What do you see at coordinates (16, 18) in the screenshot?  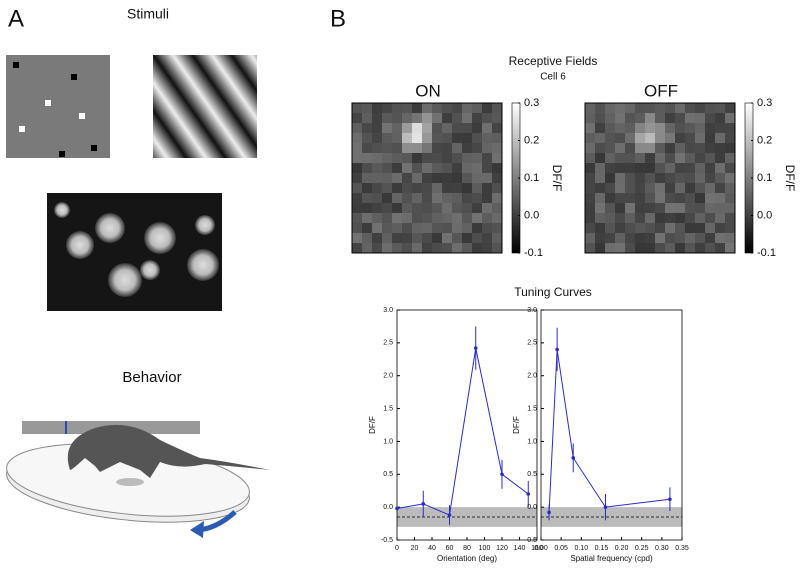 I see `panel-letter: A` at bounding box center [16, 18].